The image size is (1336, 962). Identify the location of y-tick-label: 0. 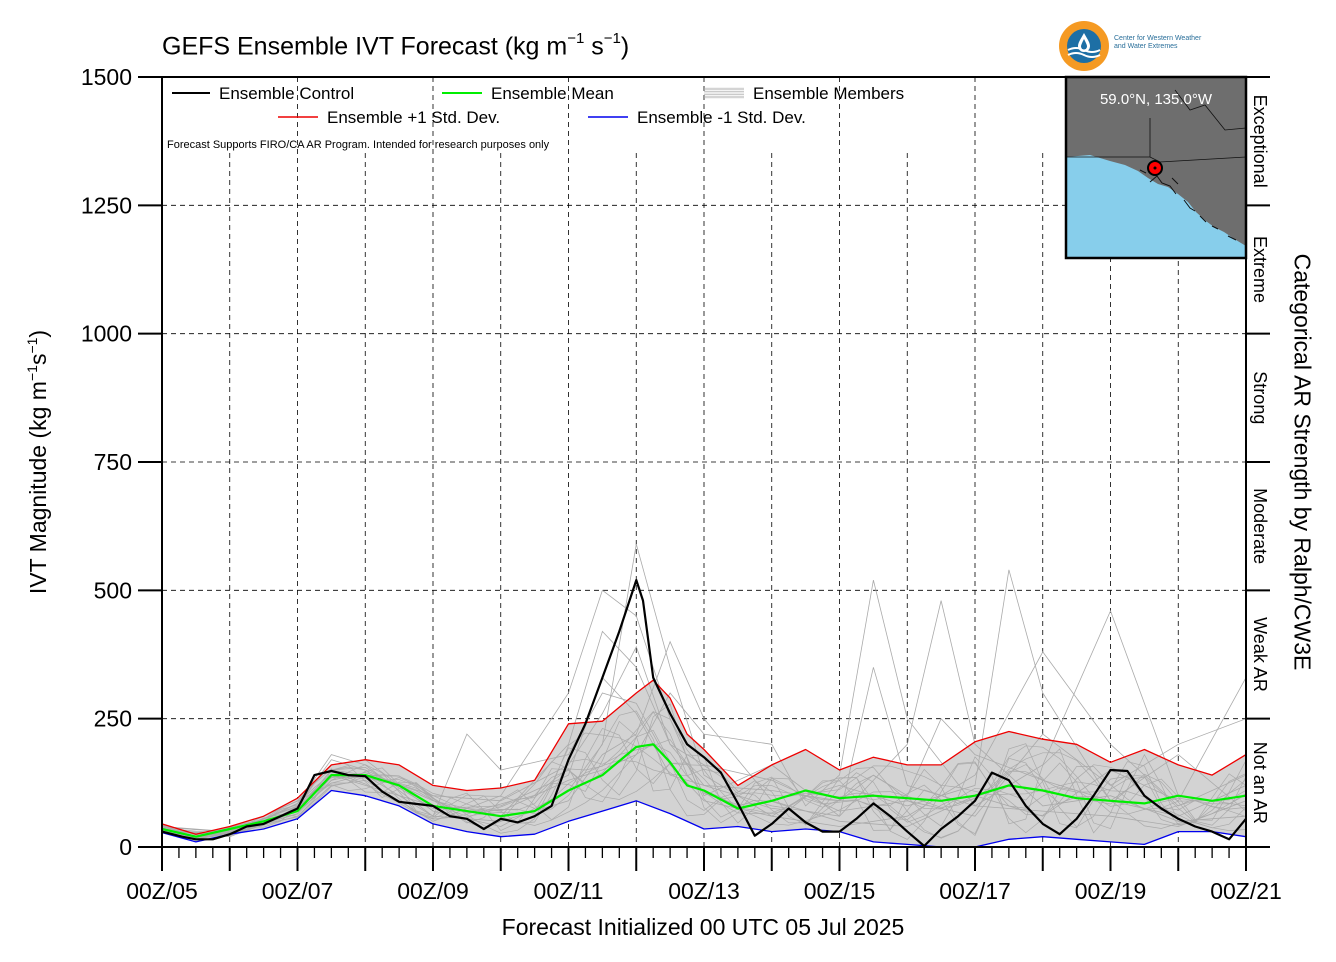
(125, 847).